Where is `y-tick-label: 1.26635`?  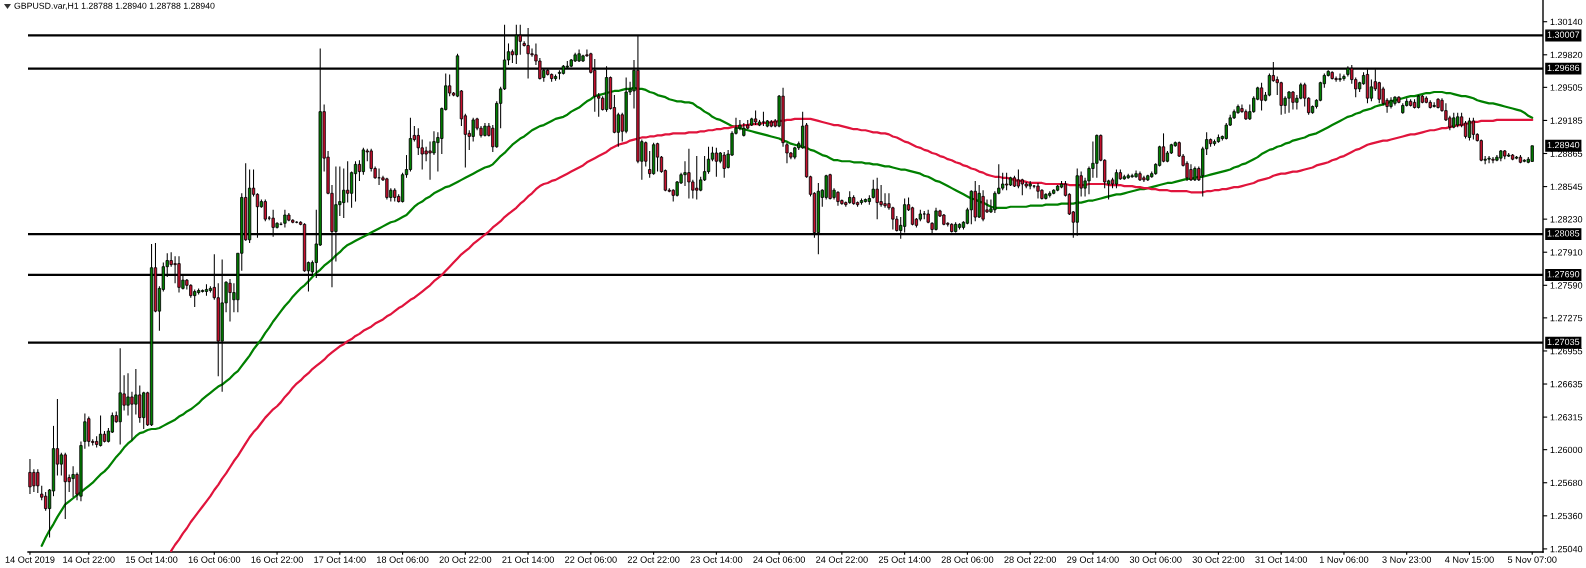
y-tick-label: 1.26635 is located at coordinates (1566, 384).